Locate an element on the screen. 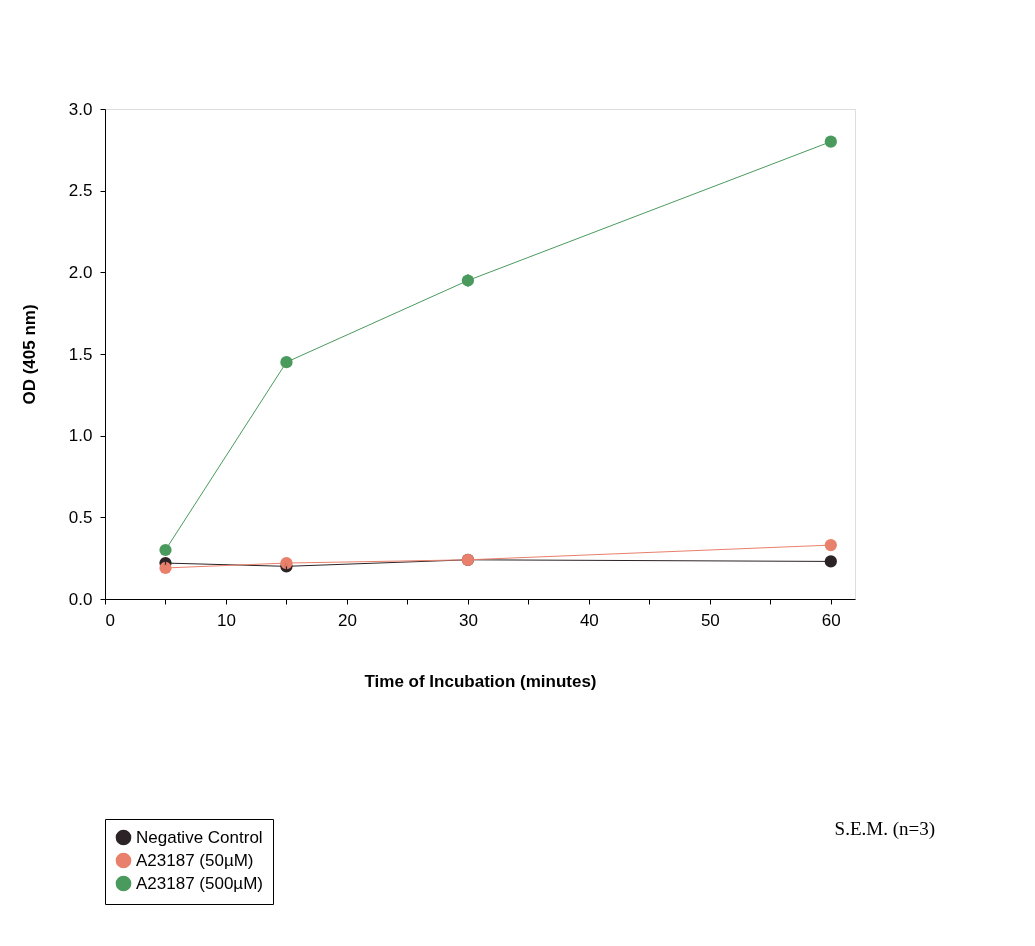 Image resolution: width=1035 pixels, height=946 pixels. legend-label: A23187 (500µM) is located at coordinates (199, 883).